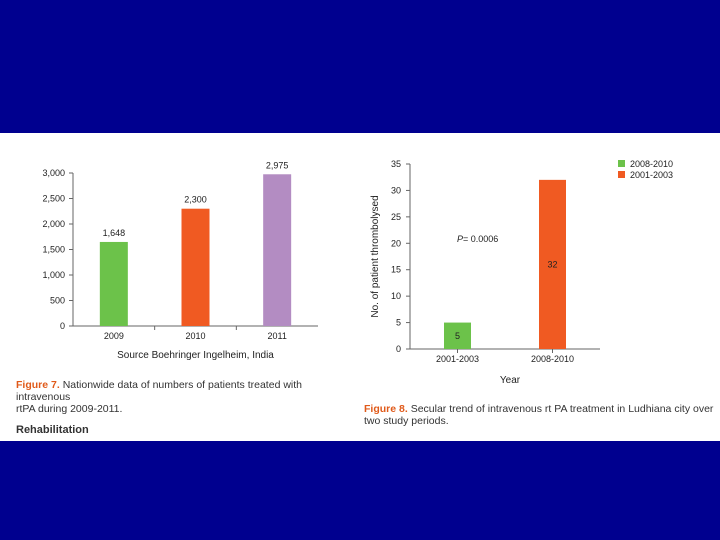 The width and height of the screenshot is (720, 540). What do you see at coordinates (386, 409) in the screenshot?
I see `figure-8-label: Figure 8.` at bounding box center [386, 409].